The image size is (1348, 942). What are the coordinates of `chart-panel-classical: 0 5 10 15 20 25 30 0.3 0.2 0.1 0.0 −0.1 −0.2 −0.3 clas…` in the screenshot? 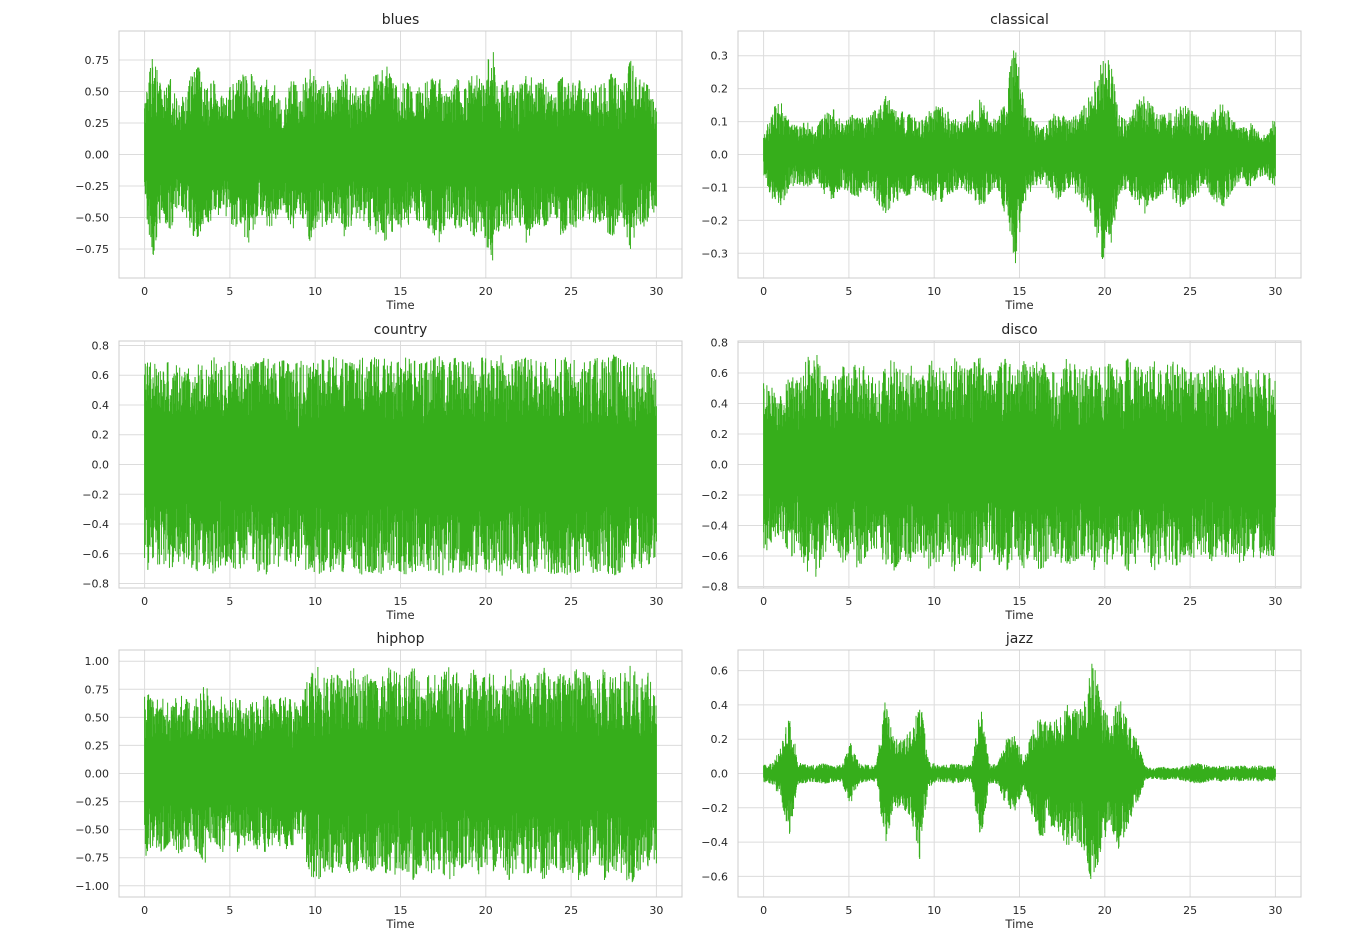 It's located at (1001, 162).